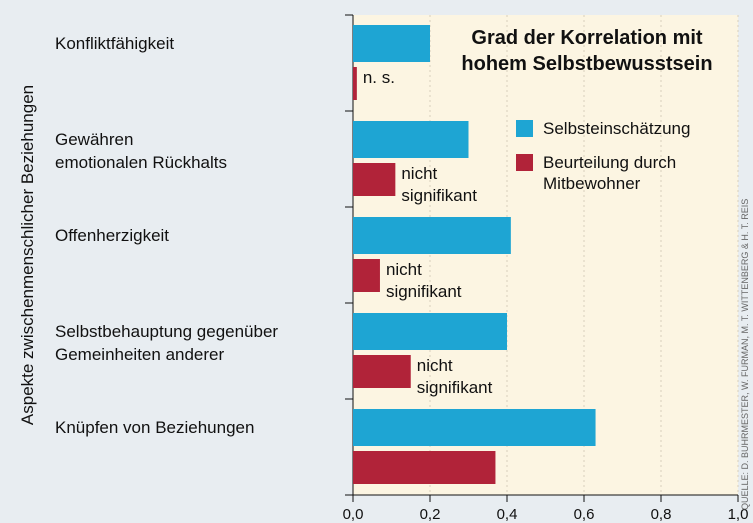 This screenshot has height=523, width=753. I want to click on legend-label-line: Mitbewohner, so click(592, 183).